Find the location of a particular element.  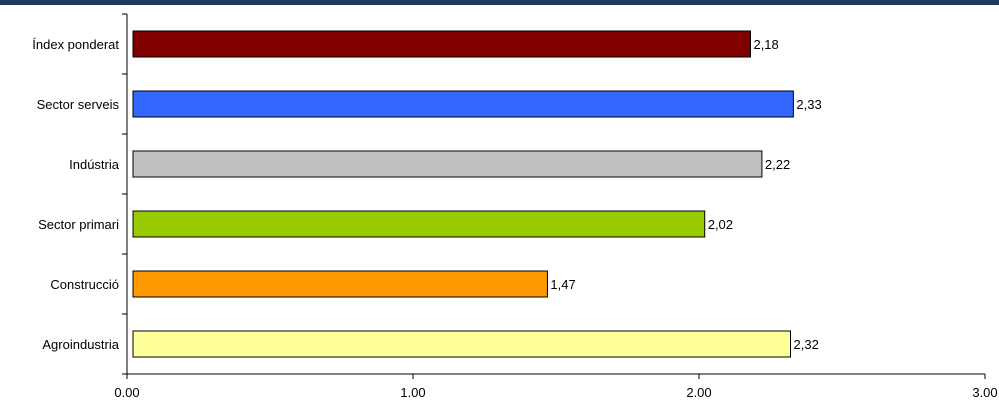

category-label: Construcció is located at coordinates (84, 284).